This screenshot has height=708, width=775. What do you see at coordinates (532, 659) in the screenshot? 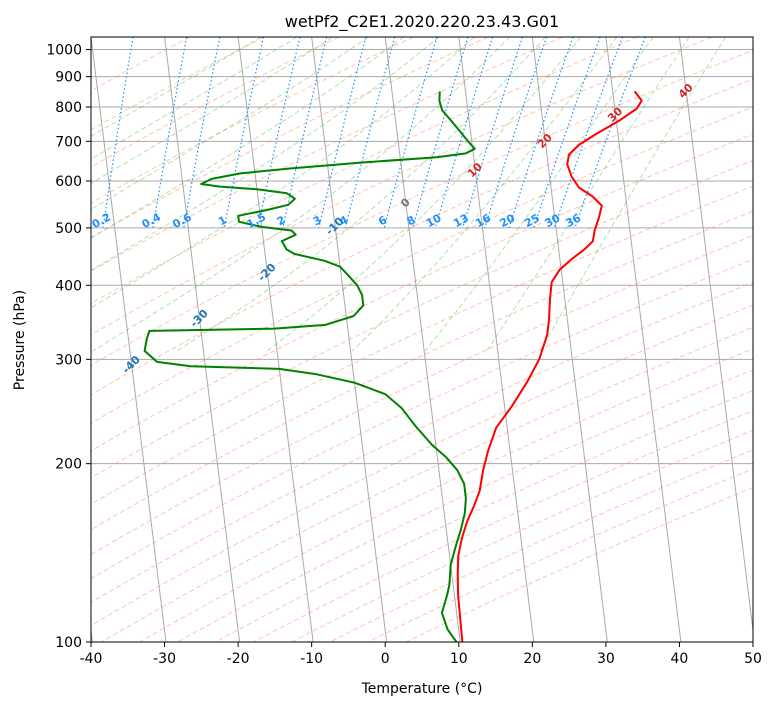
I see `x-tick-label: 20` at bounding box center [532, 659].